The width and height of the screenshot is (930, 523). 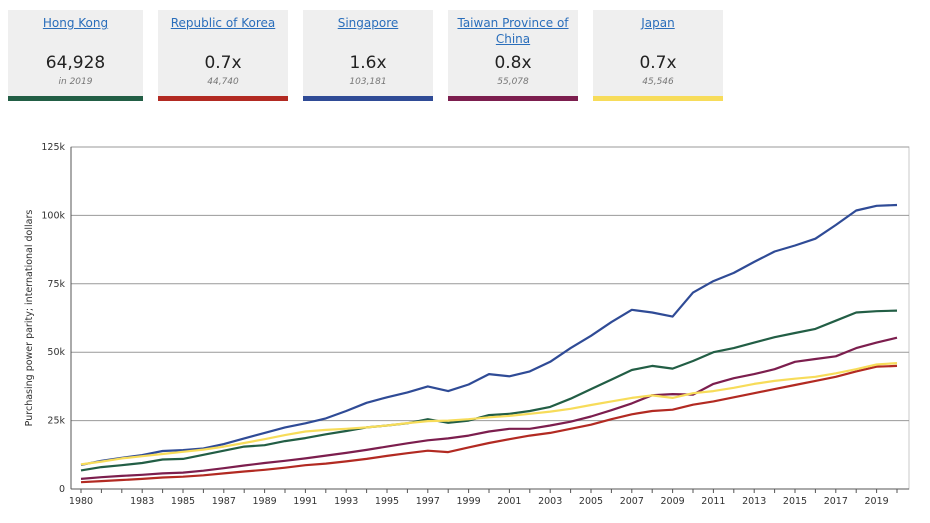 I want to click on y-tick-label: 0, so click(x=62, y=489).